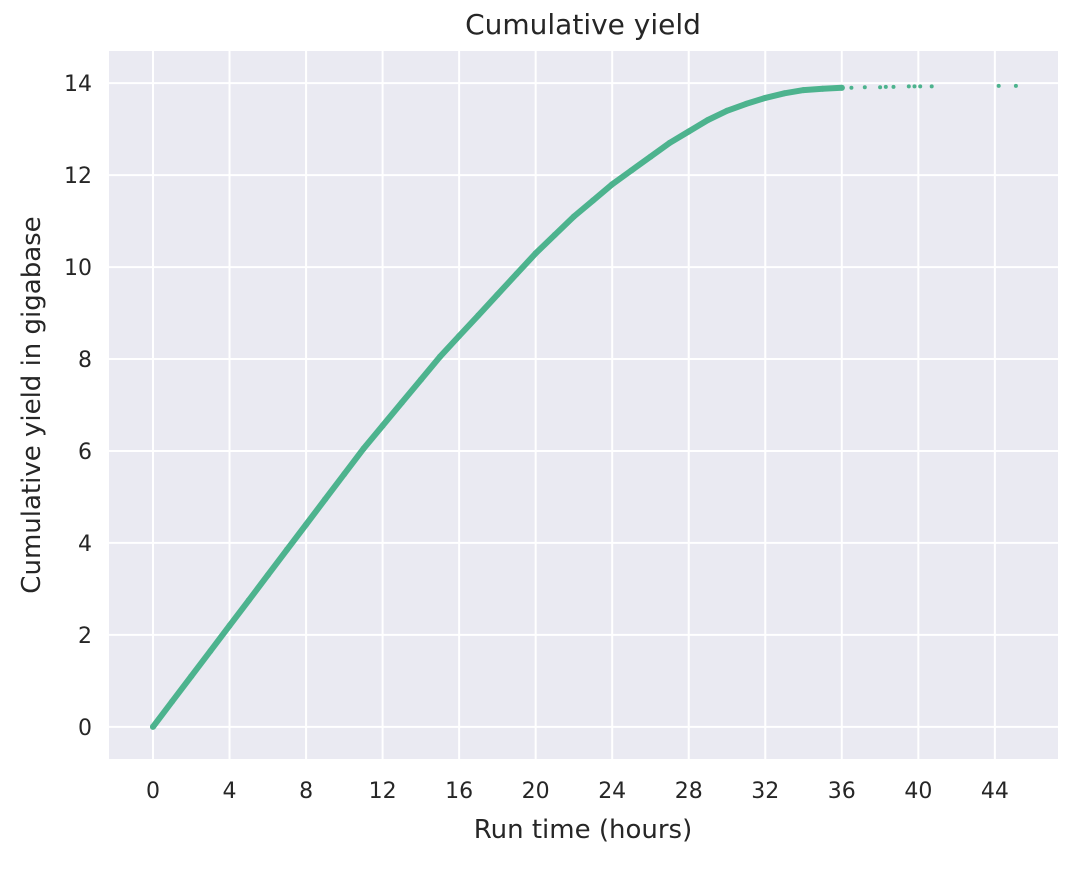 The image size is (1070, 870). Describe the element at coordinates (85, 544) in the screenshot. I see `y-tick-label: 4` at that location.